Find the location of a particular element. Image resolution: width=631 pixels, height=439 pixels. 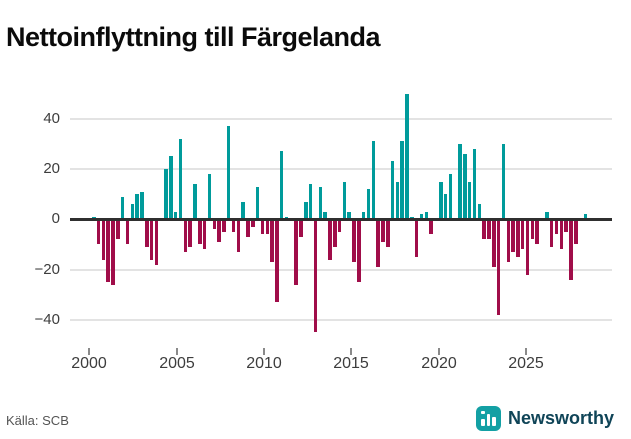

bar-2020Q3 is located at coordinates (489, 229).